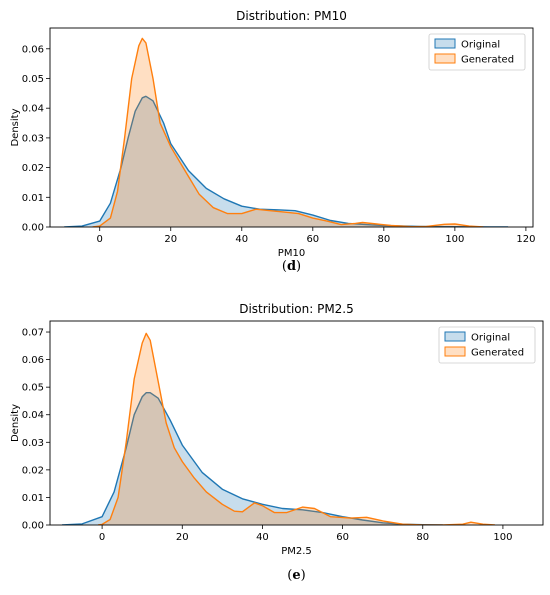 This screenshot has width=550, height=595. I want to click on panel-caption: (d), so click(291, 266).